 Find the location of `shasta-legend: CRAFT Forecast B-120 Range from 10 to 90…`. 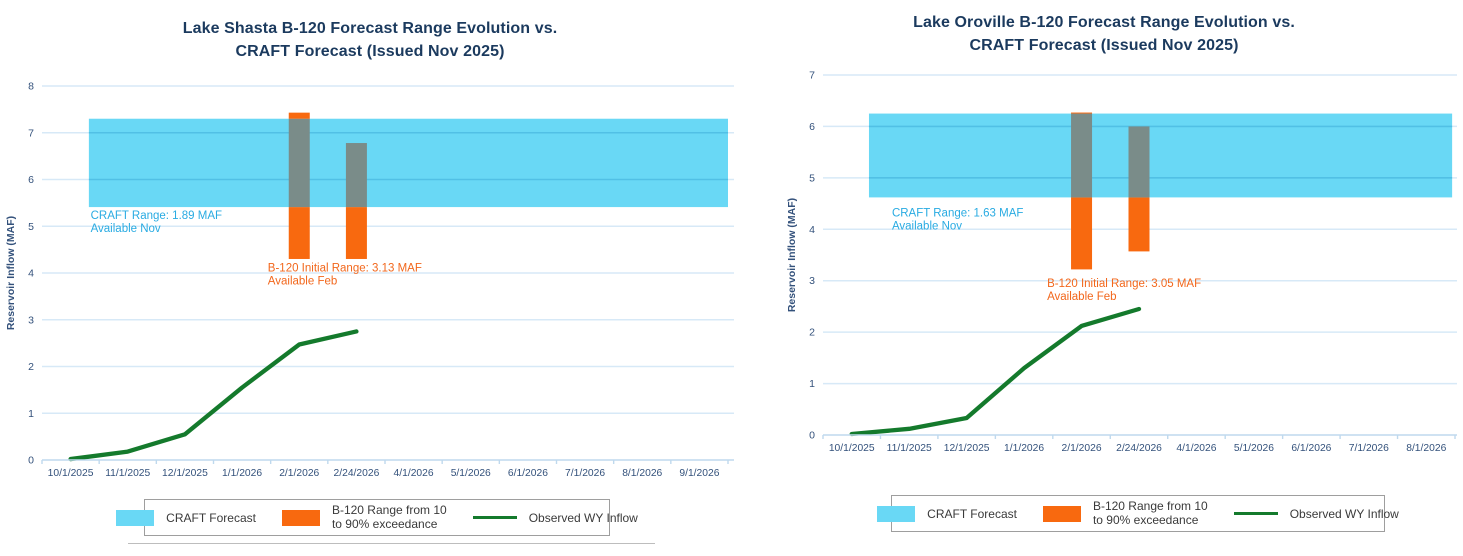

shasta-legend: CRAFT Forecast B-120 Range from 10 to 90… is located at coordinates (377, 517).